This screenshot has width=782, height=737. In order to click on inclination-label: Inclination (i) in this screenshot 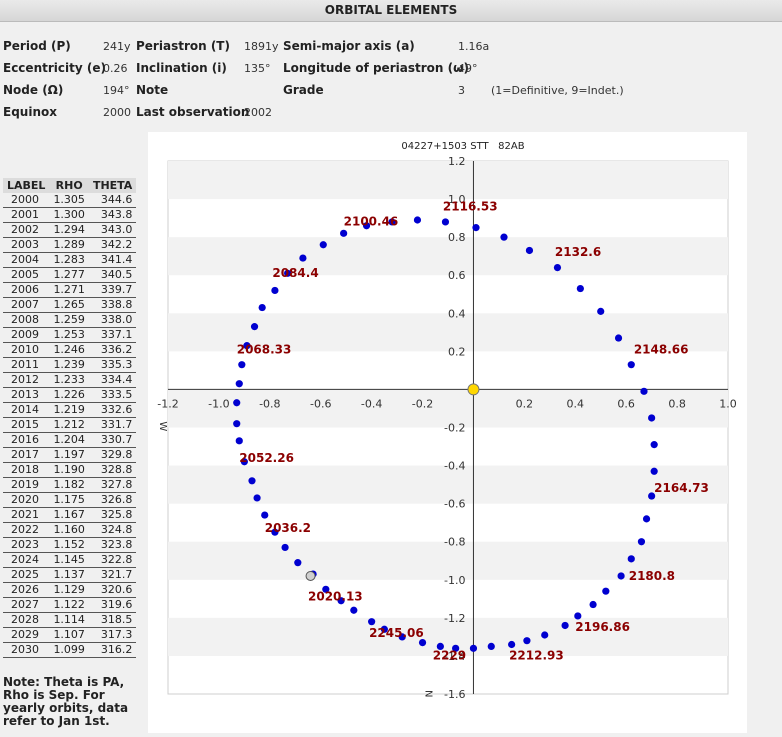, I will do `click(181, 68)`.